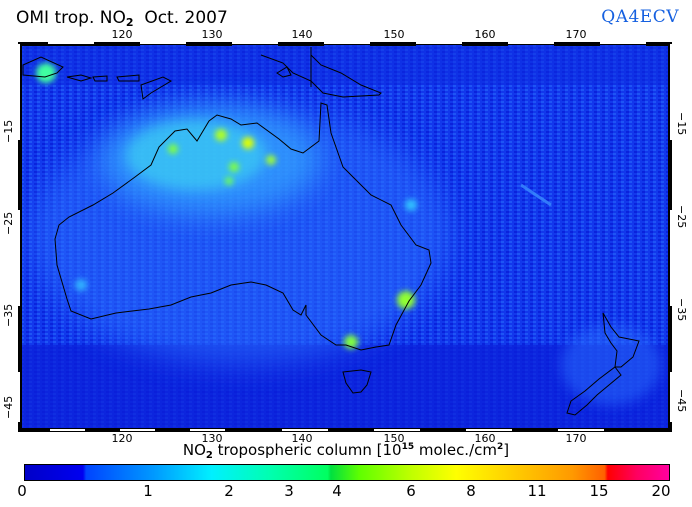 The height and width of the screenshot is (507, 692). I want to click on lat-tick-left: −45, so click(8, 407).